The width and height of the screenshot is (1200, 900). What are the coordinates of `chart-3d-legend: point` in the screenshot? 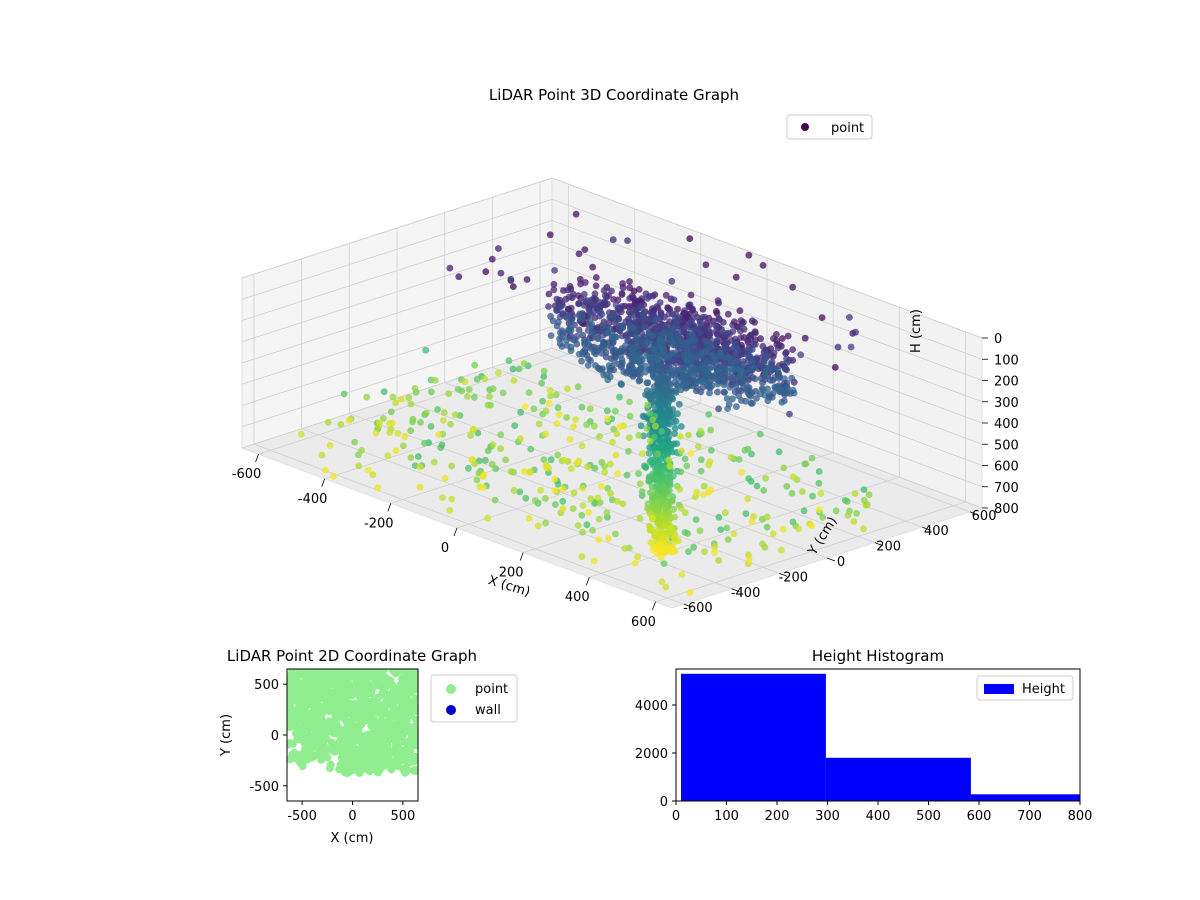 It's located at (829, 127).